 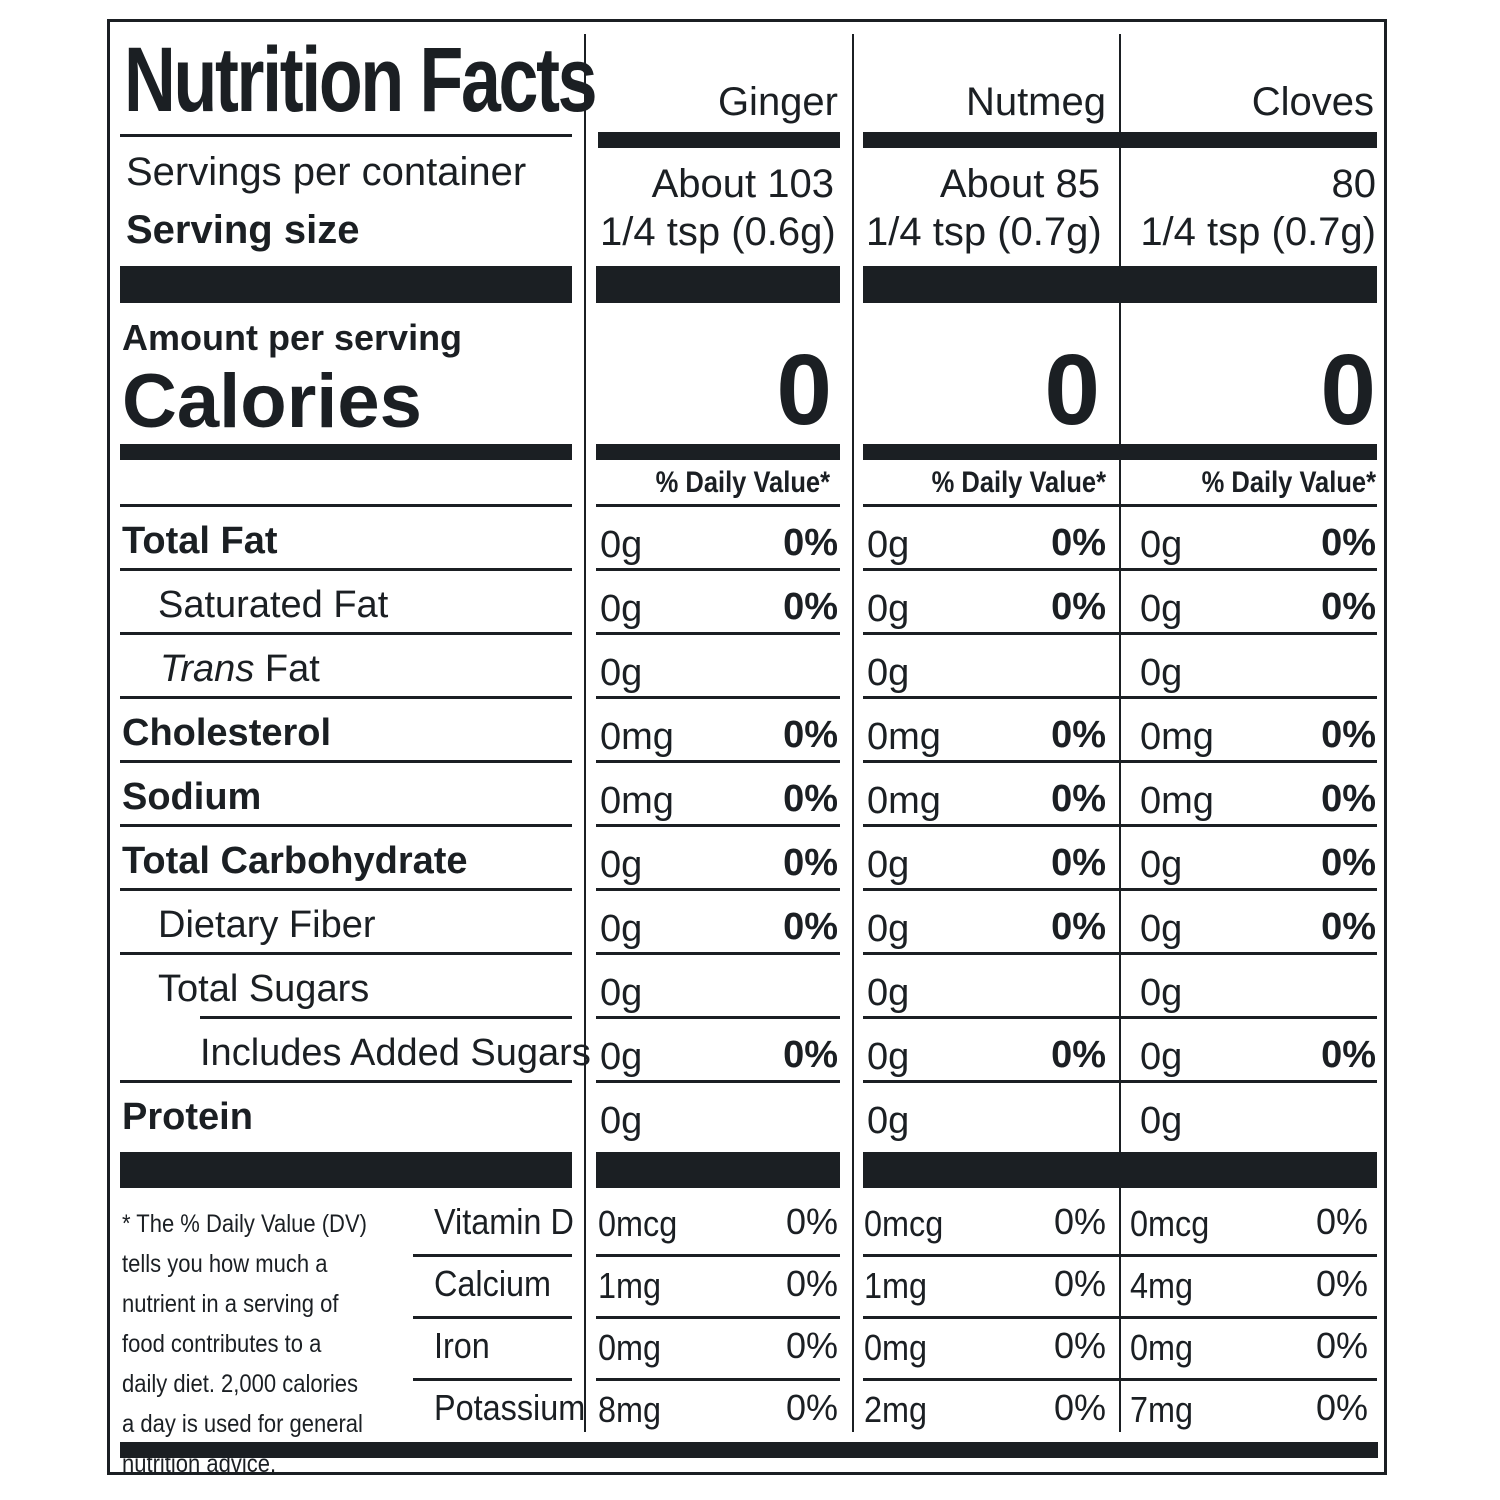 What do you see at coordinates (1019, 184) in the screenshot?
I see `servings-nutmeg: About 85` at bounding box center [1019, 184].